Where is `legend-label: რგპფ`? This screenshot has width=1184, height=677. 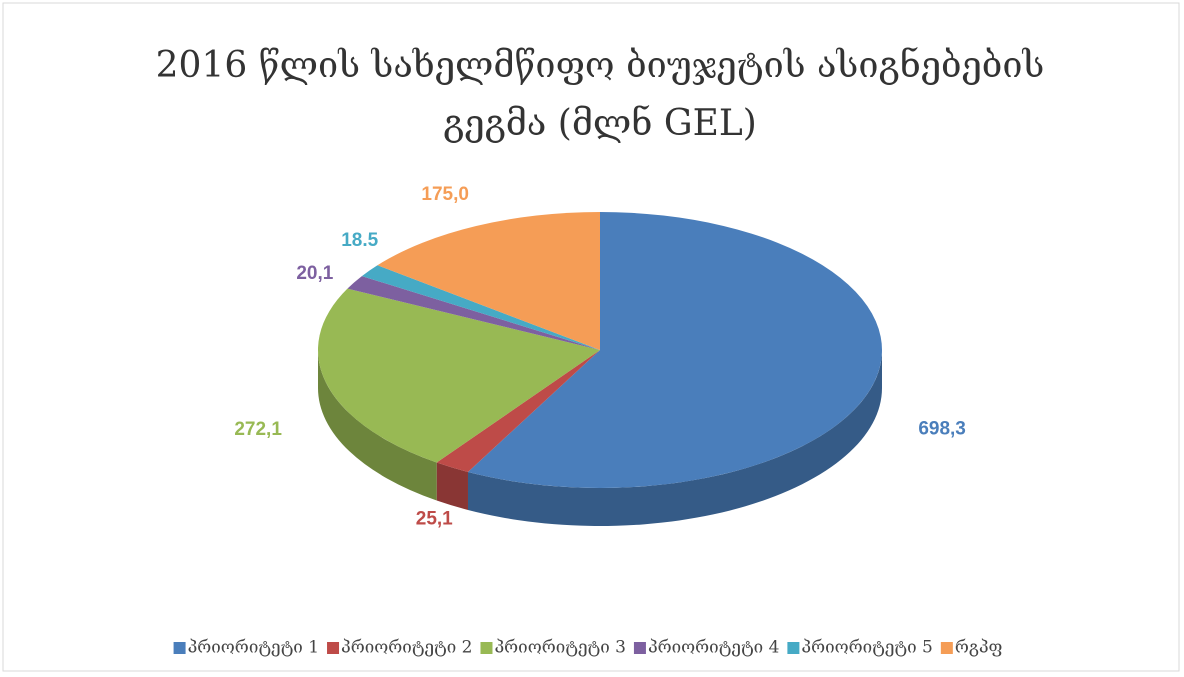 legend-label: რგპფ is located at coordinates (979, 648).